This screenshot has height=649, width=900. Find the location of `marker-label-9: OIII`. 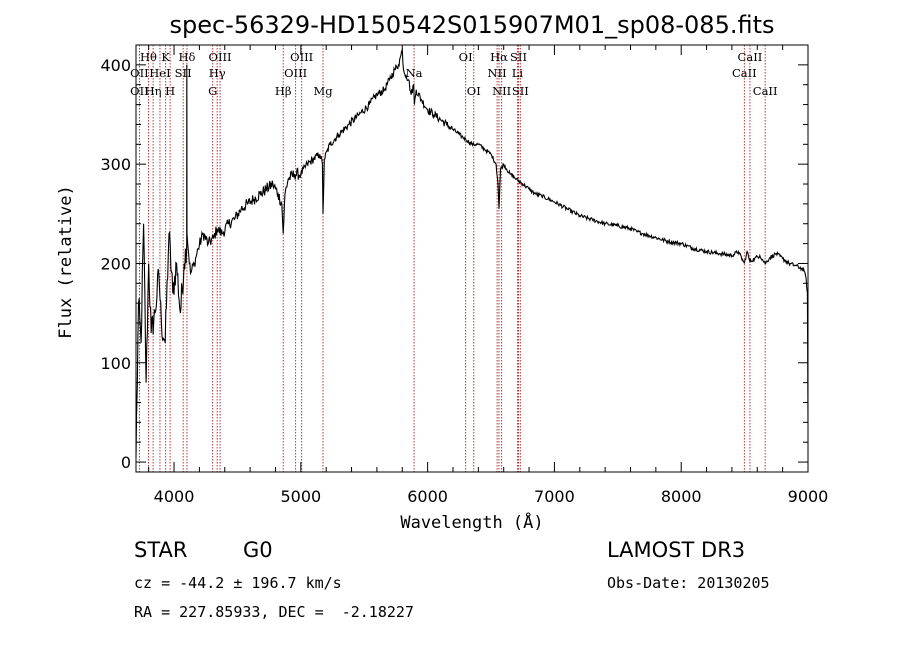

marker-label-9: OIII is located at coordinates (220, 57).